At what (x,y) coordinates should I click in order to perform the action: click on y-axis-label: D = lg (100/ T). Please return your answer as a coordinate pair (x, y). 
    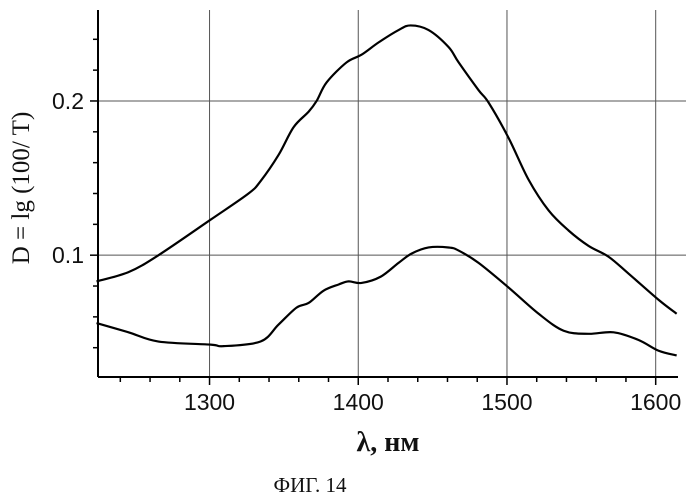
    Looking at the image, I should click on (21, 188).